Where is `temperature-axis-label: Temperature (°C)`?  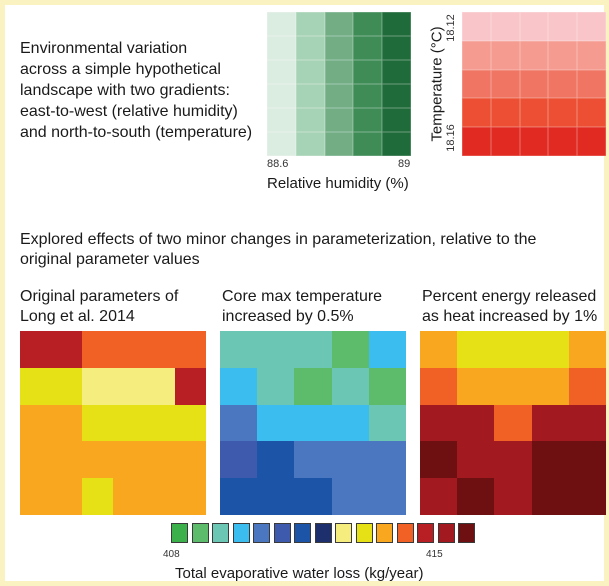
temperature-axis-label: Temperature (°C) is located at coordinates (437, 84).